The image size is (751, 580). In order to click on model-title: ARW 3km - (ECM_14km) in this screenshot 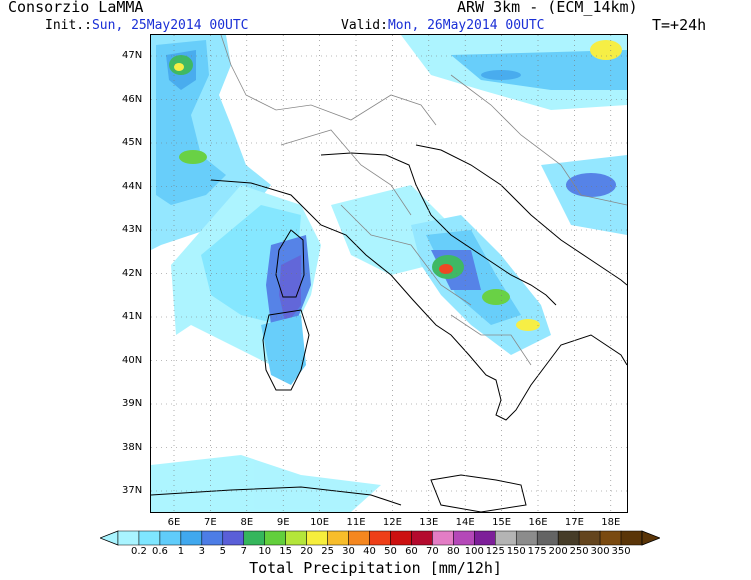, I will do `click(547, 8)`.